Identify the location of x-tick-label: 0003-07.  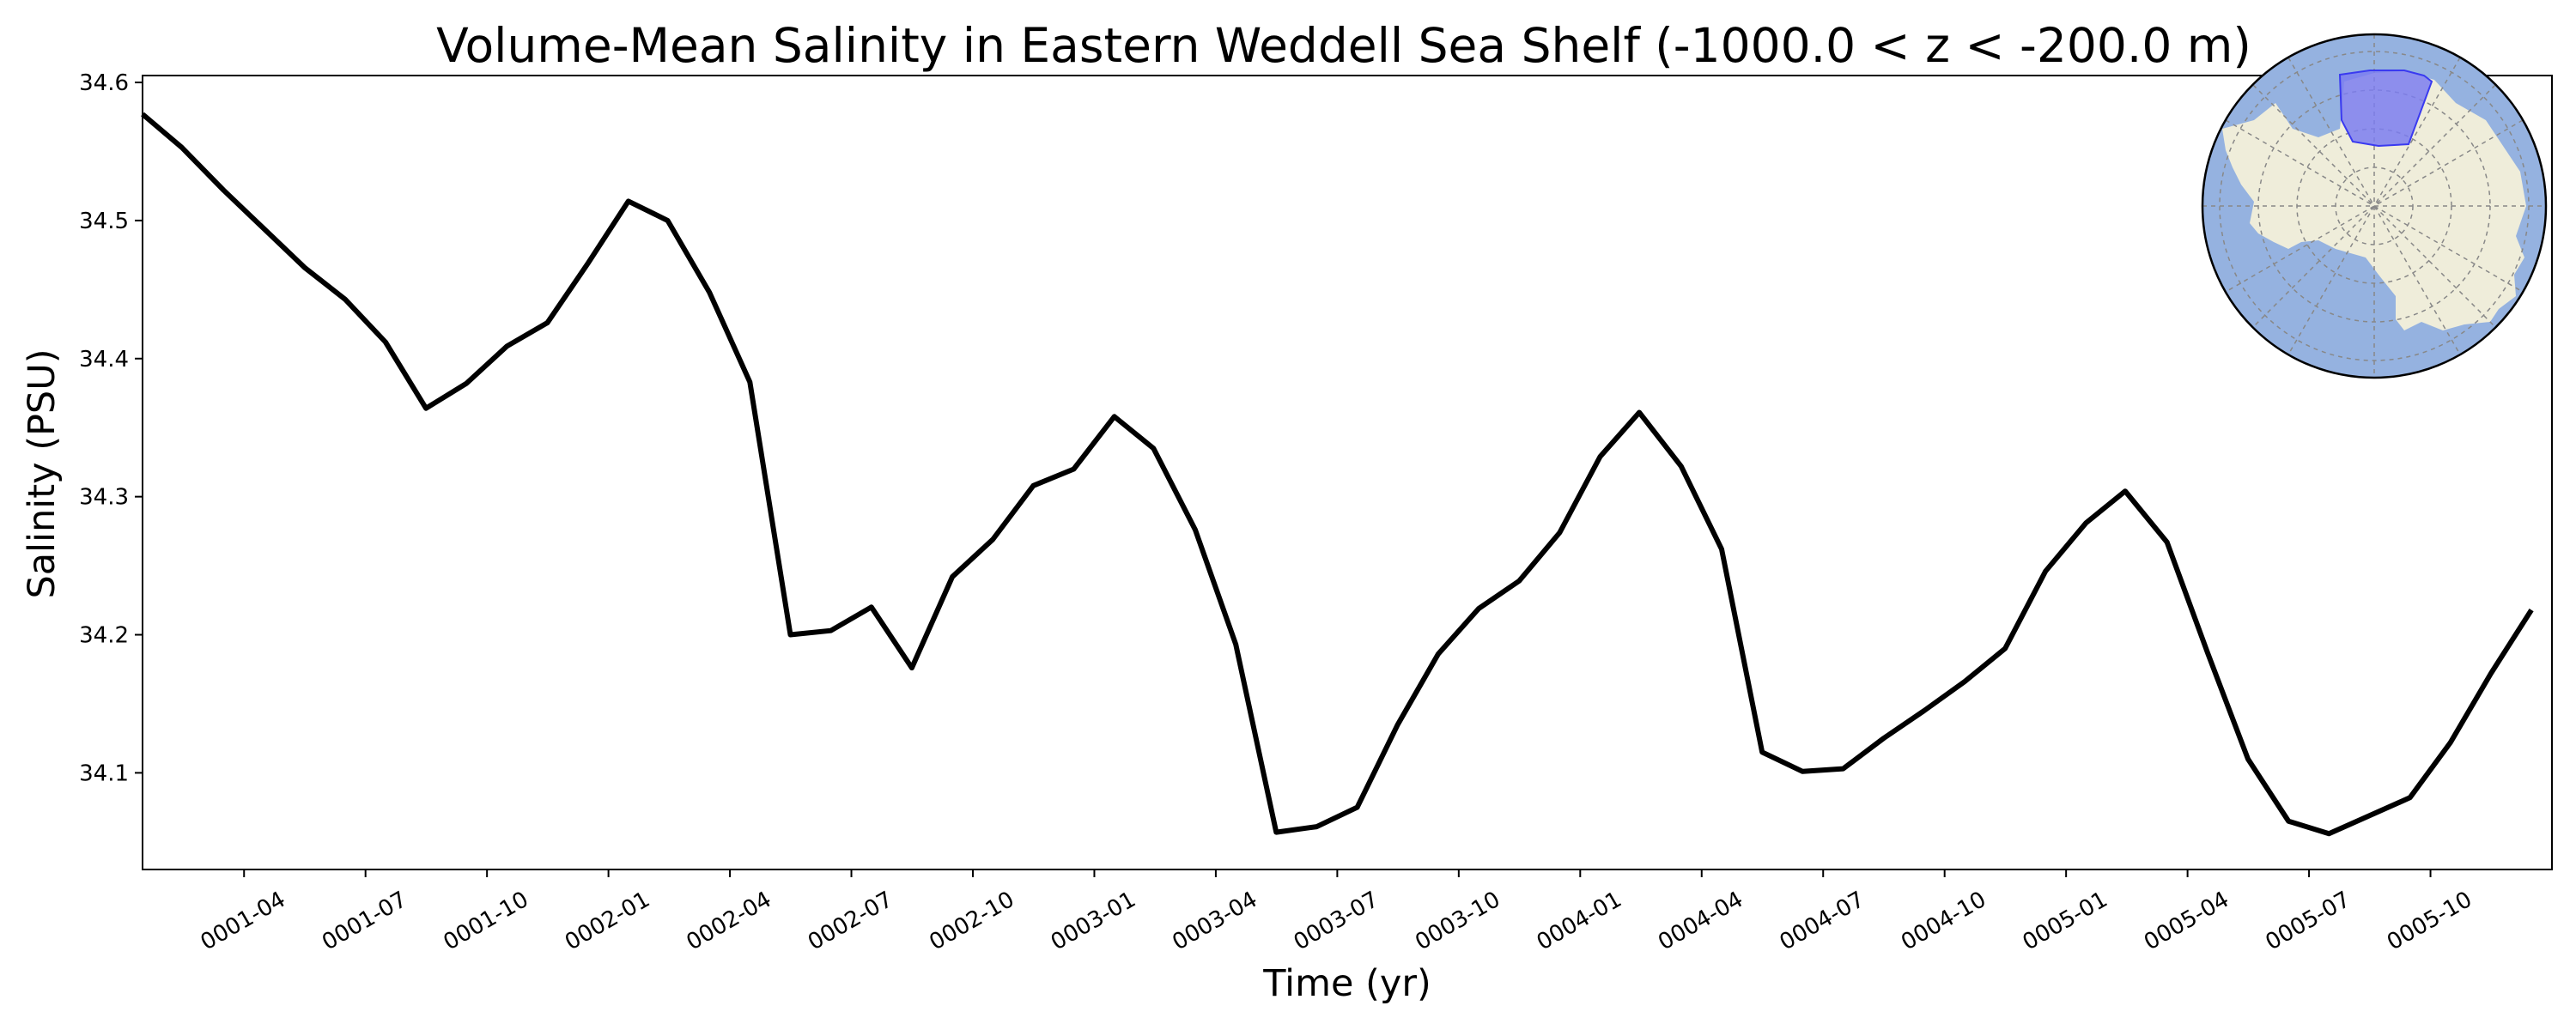
(1336, 921).